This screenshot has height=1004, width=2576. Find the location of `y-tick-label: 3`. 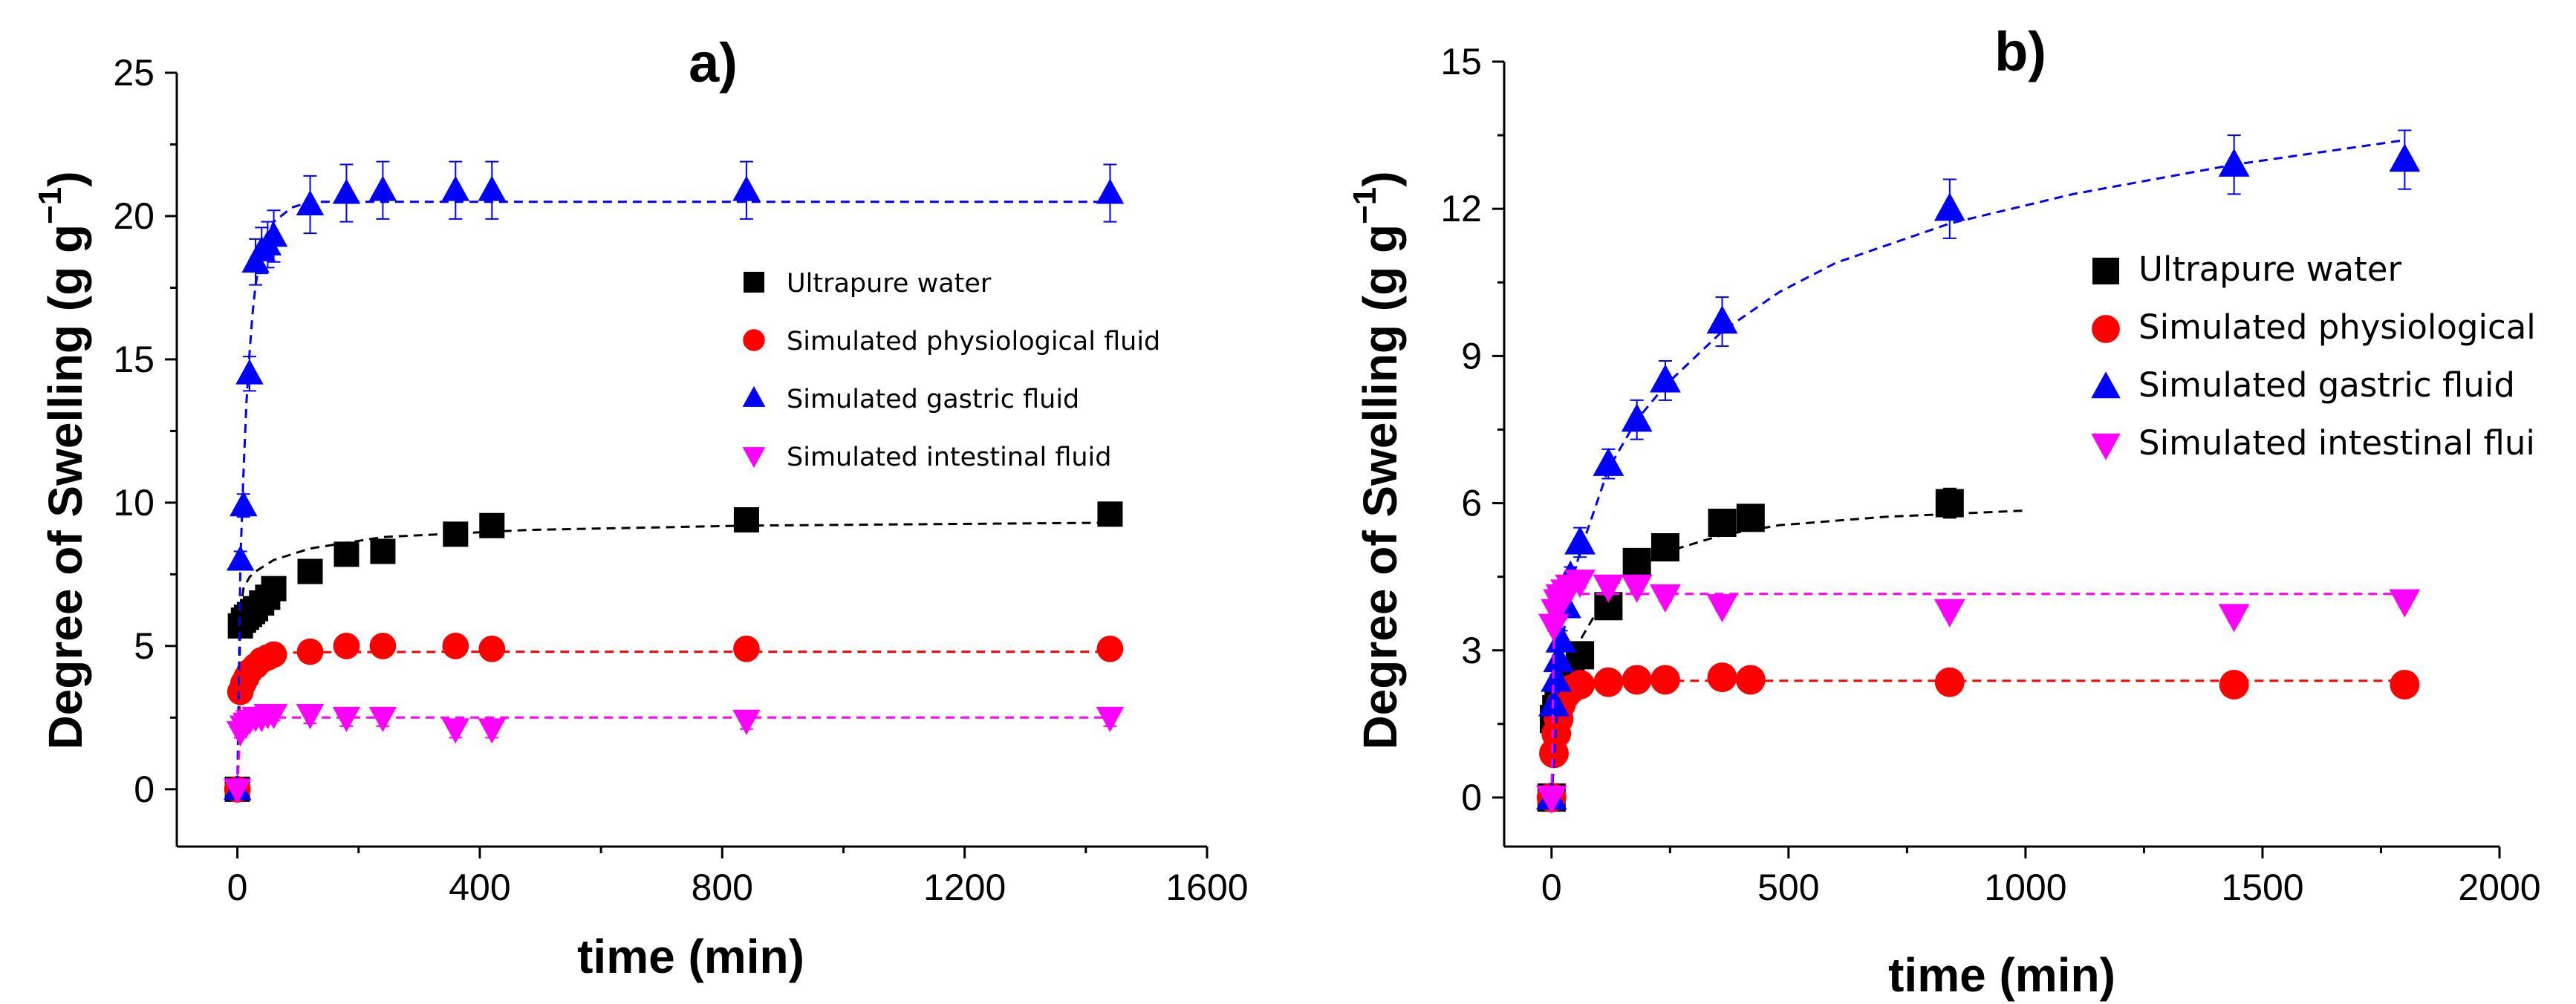

y-tick-label: 3 is located at coordinates (1471, 650).